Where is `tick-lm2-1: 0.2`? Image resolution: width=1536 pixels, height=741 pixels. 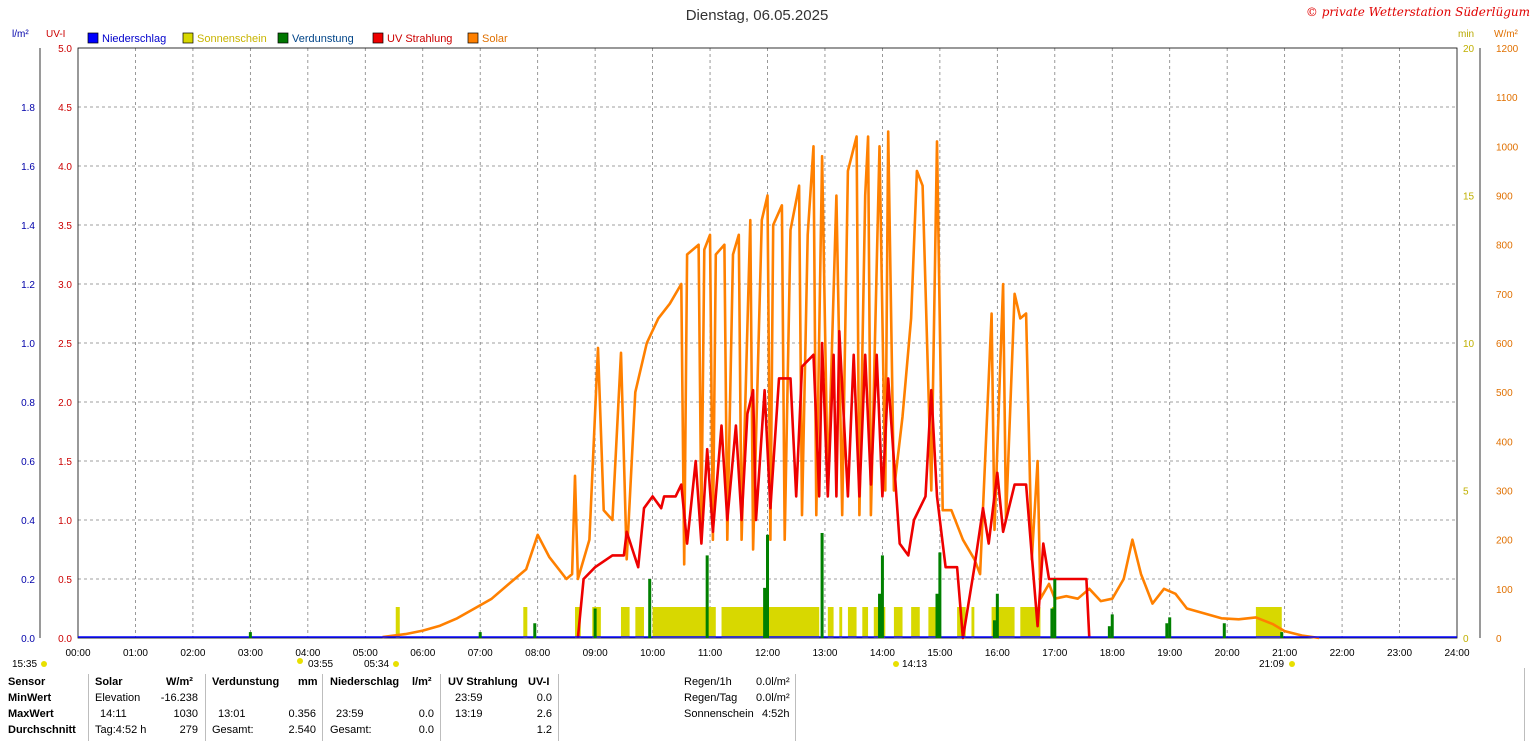 tick-lm2-1: 0.2 is located at coordinates (28, 580).